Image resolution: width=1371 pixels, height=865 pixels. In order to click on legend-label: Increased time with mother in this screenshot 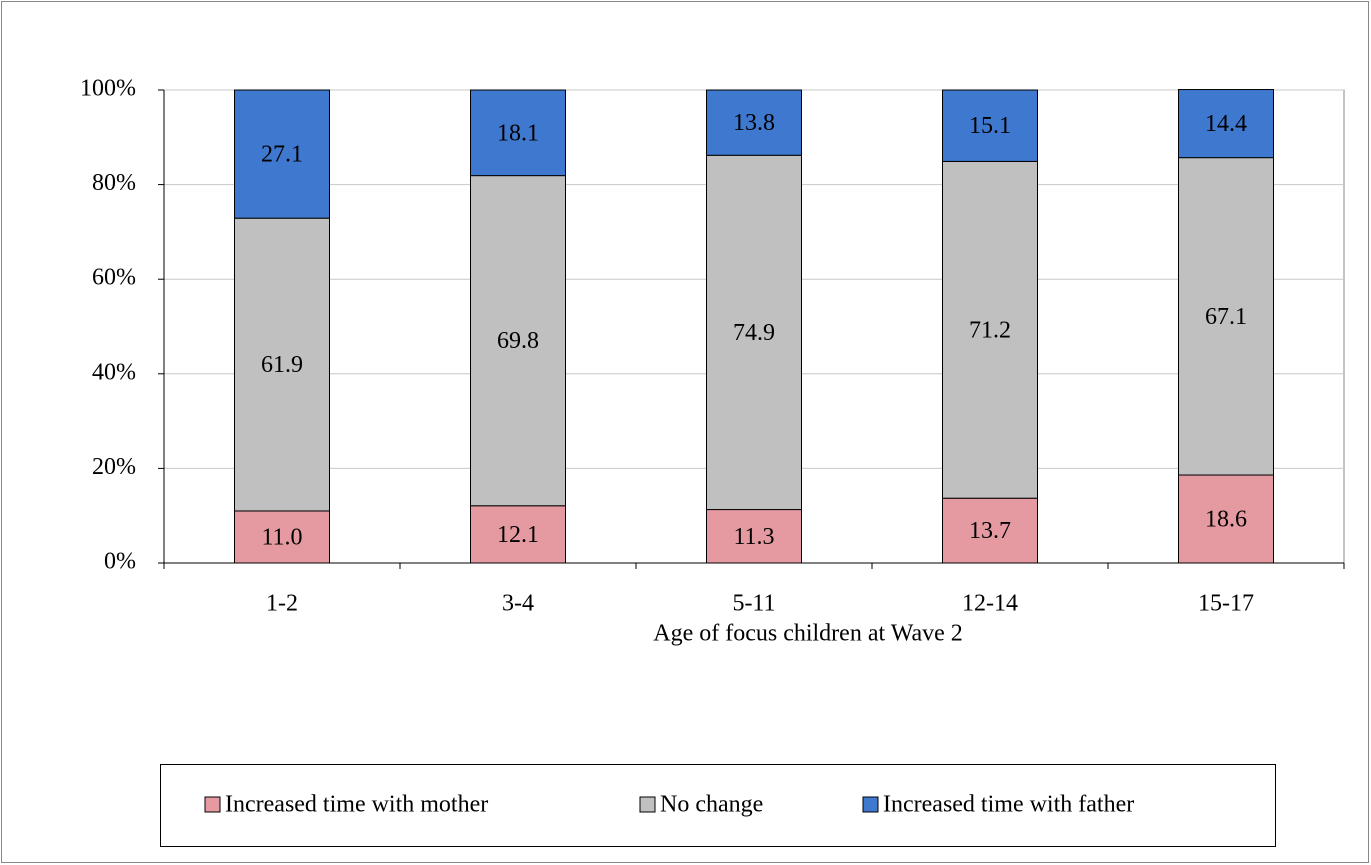, I will do `click(356, 805)`.